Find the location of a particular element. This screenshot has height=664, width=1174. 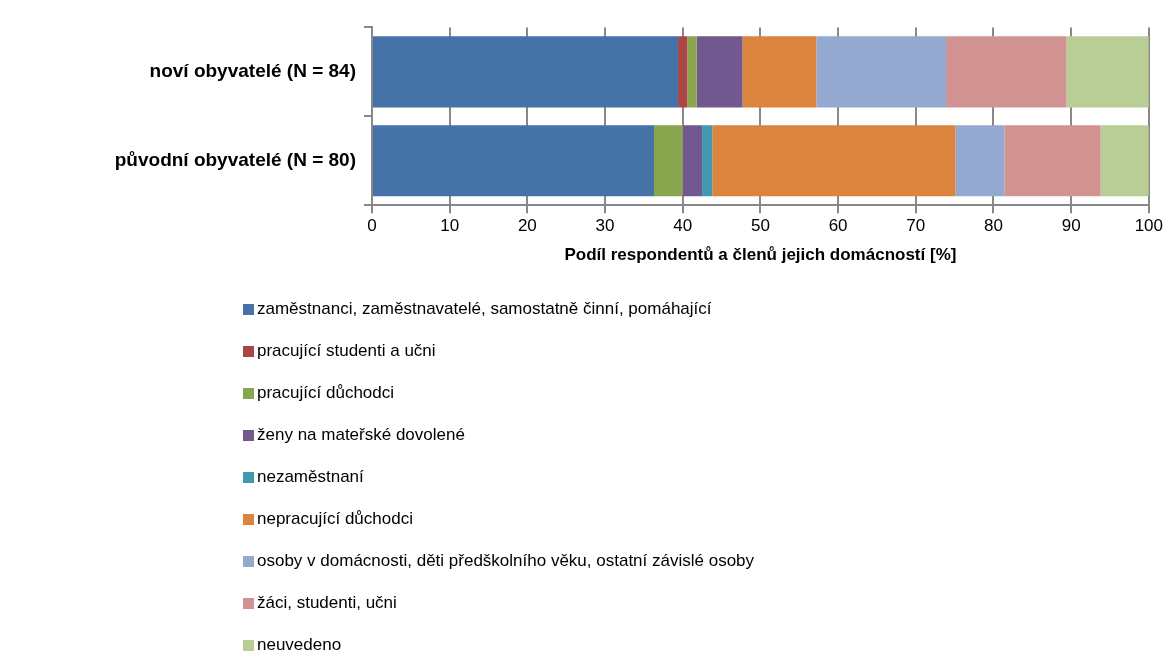

x-tick-label: 30 is located at coordinates (605, 226).